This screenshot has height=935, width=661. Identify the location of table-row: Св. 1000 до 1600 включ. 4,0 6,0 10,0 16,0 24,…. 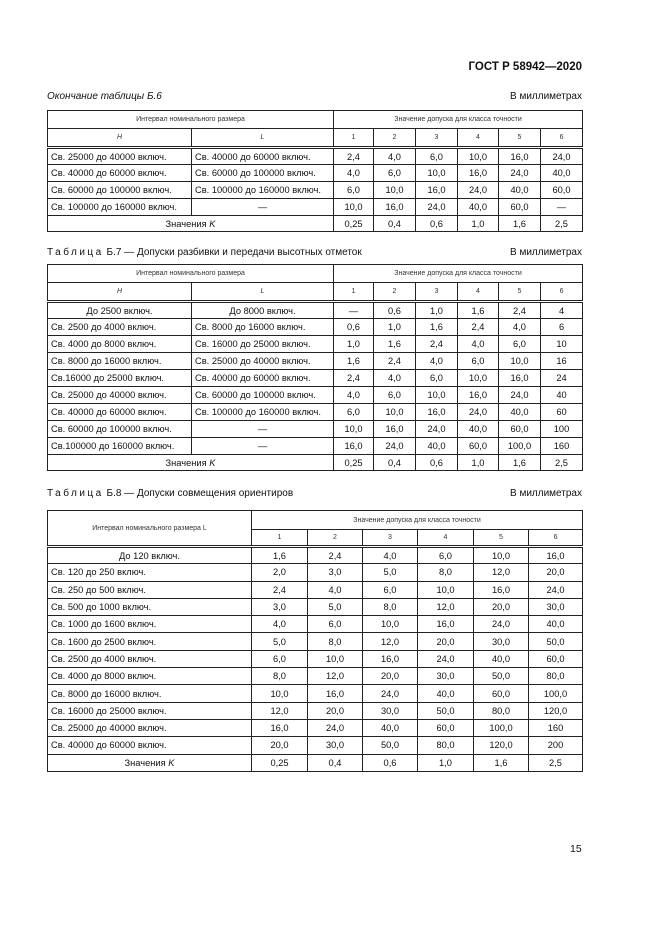
(315, 624).